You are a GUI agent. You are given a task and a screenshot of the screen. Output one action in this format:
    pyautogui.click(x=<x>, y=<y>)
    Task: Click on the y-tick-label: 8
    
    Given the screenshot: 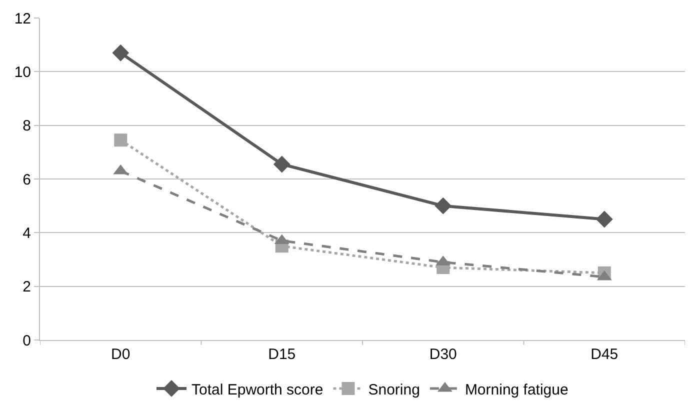 What is the action you would take?
    pyautogui.click(x=26, y=126)
    